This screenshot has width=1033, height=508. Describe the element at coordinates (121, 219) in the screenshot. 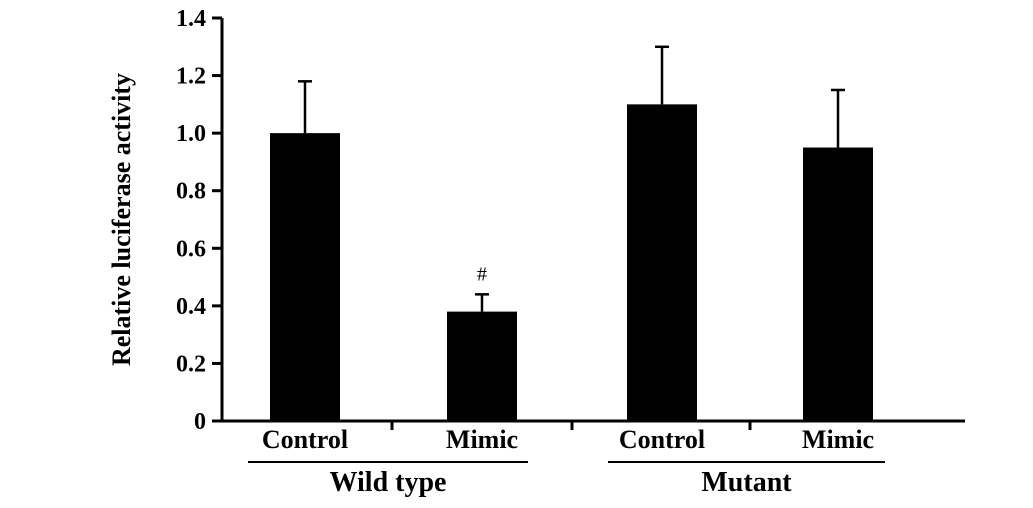

I see `y-axis-label: Relative luciferase activity` at that location.